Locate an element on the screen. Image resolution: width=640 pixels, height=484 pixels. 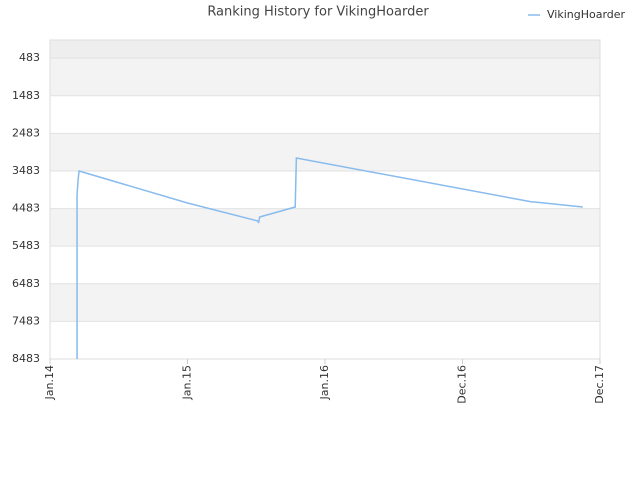
y-tick-label: 1483 is located at coordinates (26, 95).